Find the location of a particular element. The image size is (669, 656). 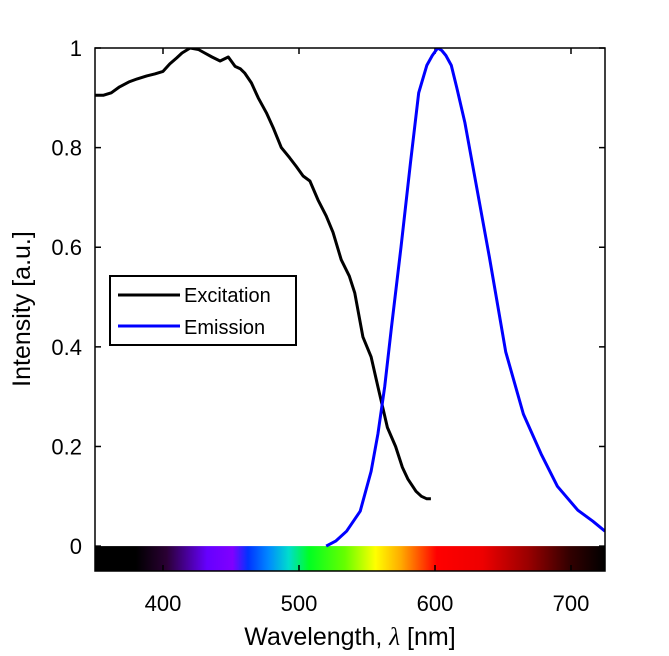

y-tick-label: 0.2 is located at coordinates (66, 446).